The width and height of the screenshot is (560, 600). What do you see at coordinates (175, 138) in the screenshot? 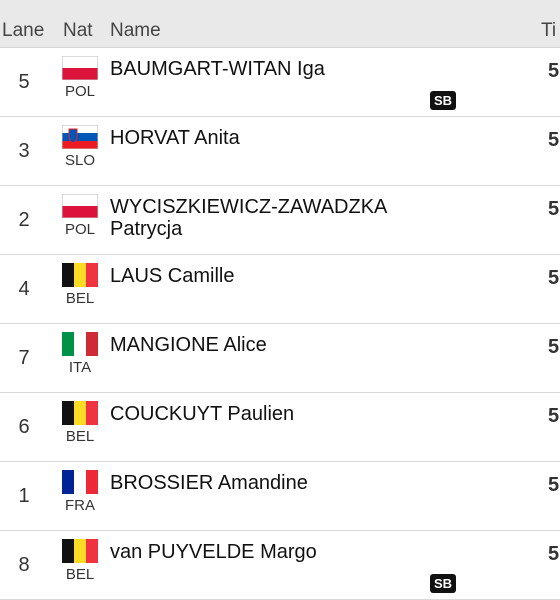
I see `athlete-name: HORVAT Anita` at bounding box center [175, 138].